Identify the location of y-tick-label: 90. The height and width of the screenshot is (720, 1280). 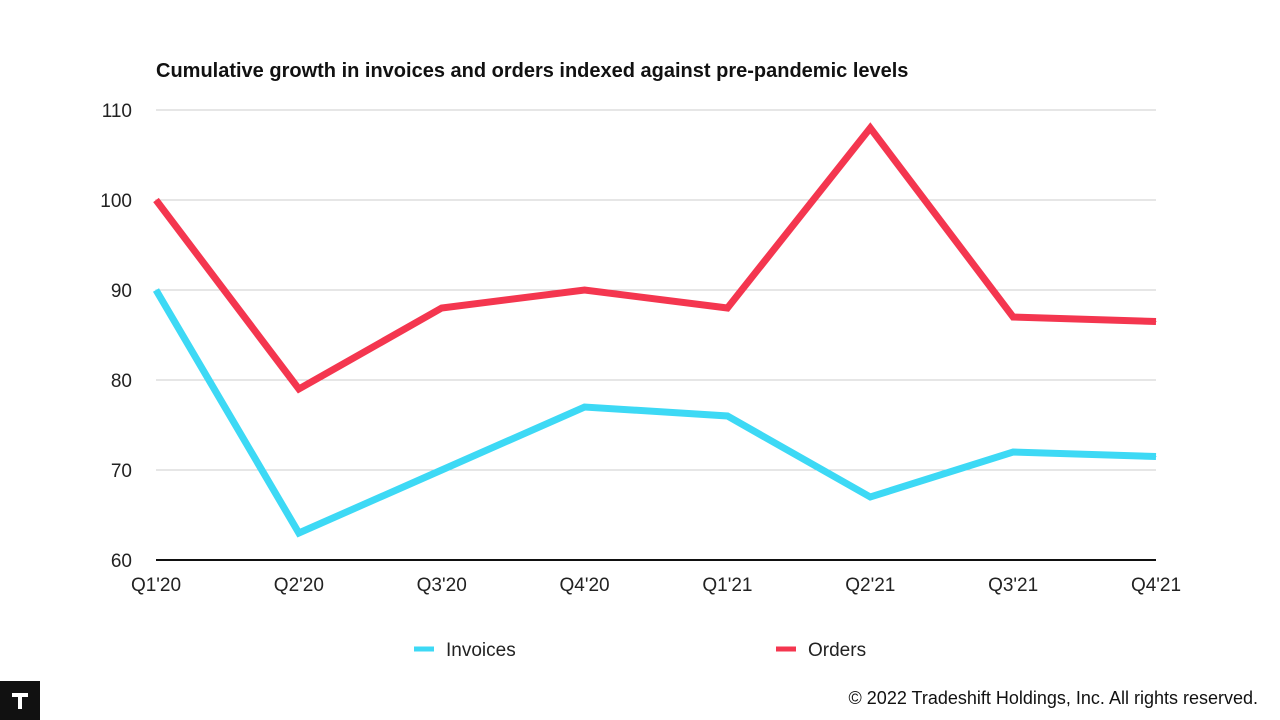
(121, 291).